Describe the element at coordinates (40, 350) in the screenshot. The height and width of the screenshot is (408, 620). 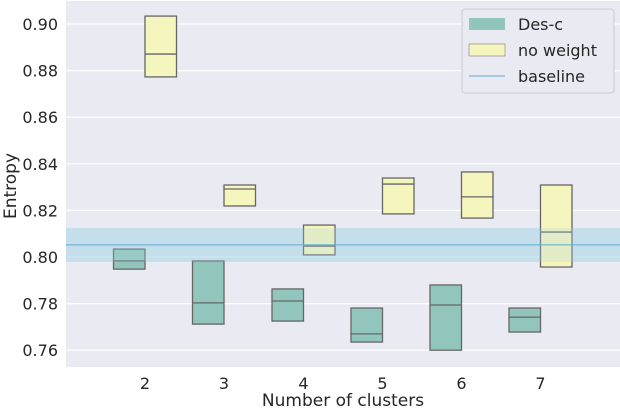
I see `y-tick-label: 0.76` at that location.